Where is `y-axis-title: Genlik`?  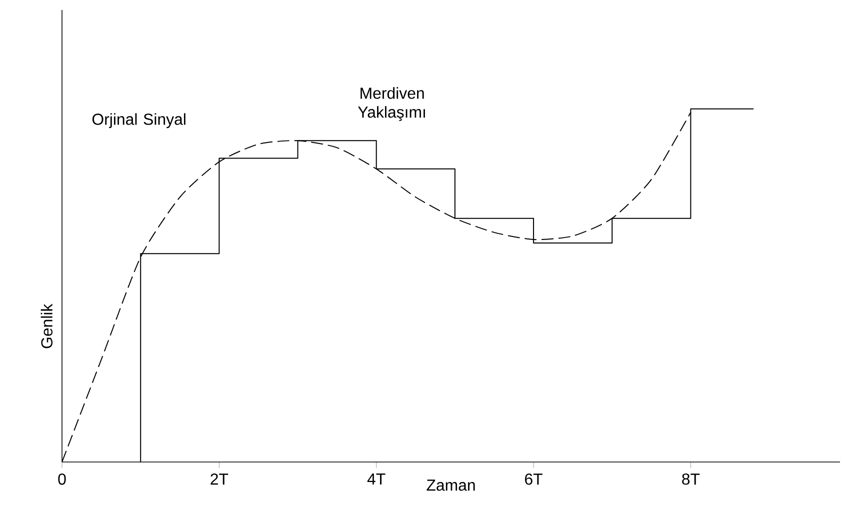
y-axis-title: Genlik is located at coordinates (46, 326).